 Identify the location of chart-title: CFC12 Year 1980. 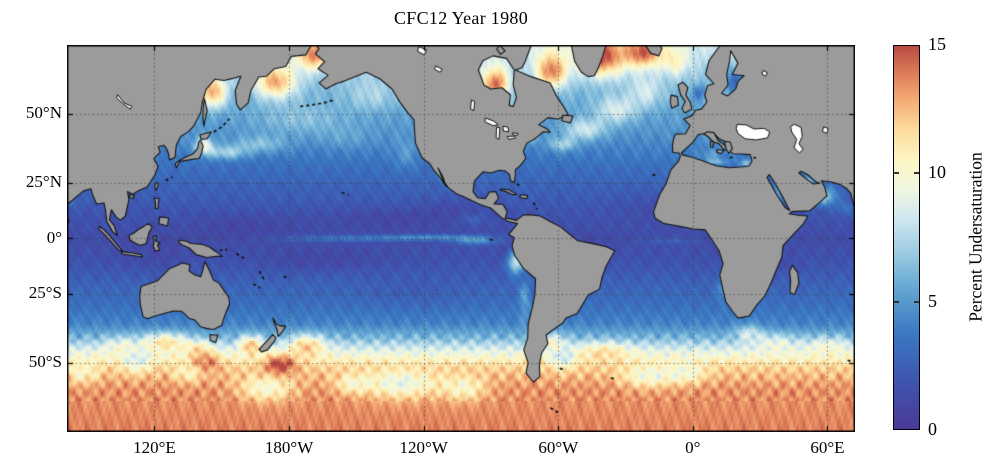
(461, 18).